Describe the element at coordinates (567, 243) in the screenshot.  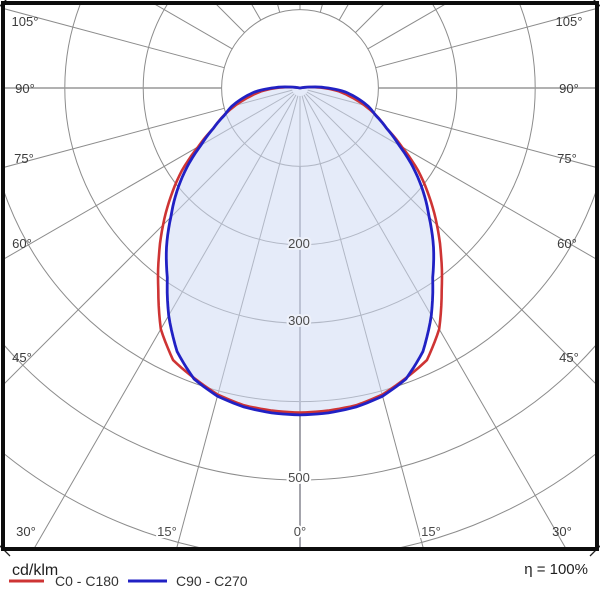
I see `angle-label-right-60: 60°` at that location.